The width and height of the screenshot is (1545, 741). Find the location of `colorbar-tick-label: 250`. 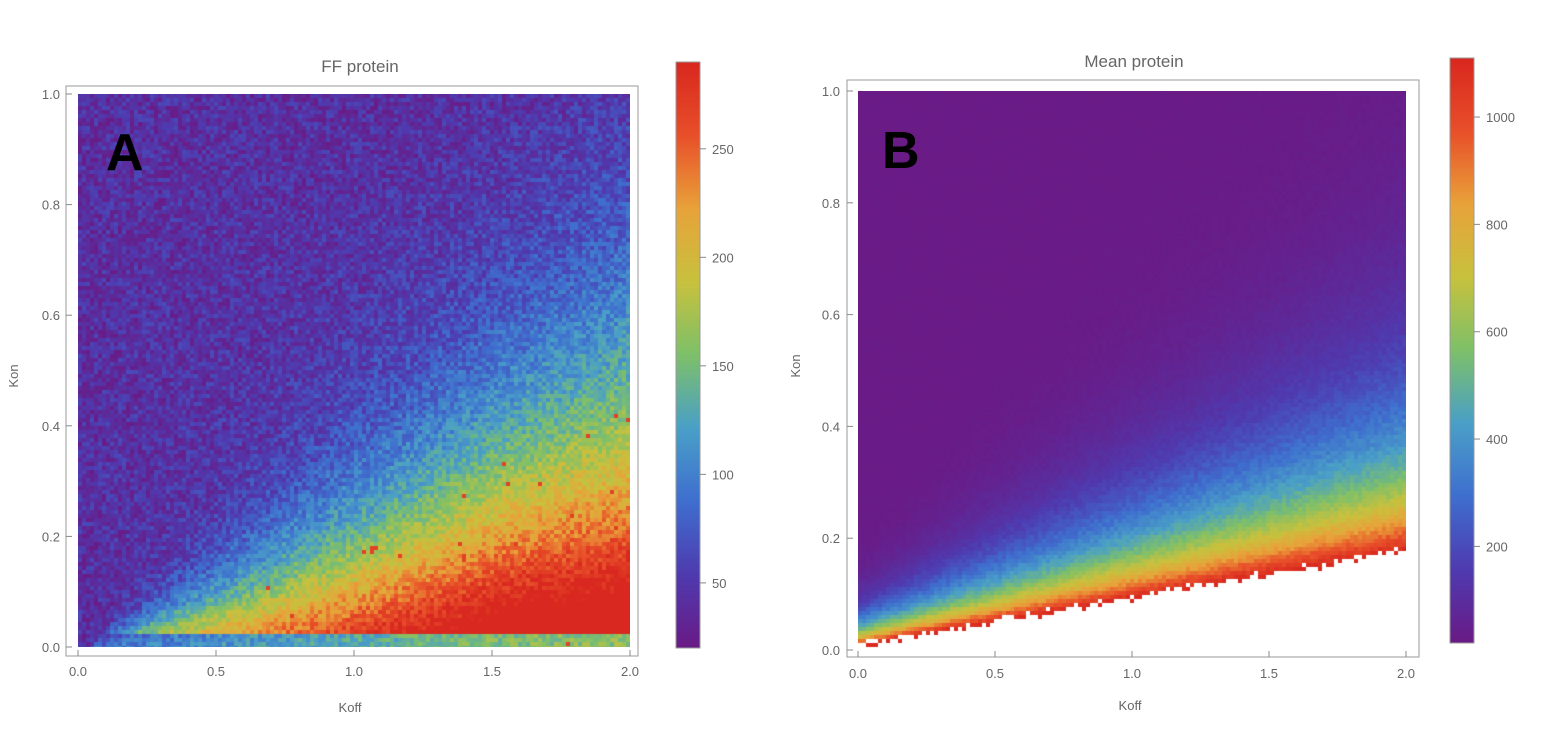

colorbar-tick-label: 250 is located at coordinates (723, 149).